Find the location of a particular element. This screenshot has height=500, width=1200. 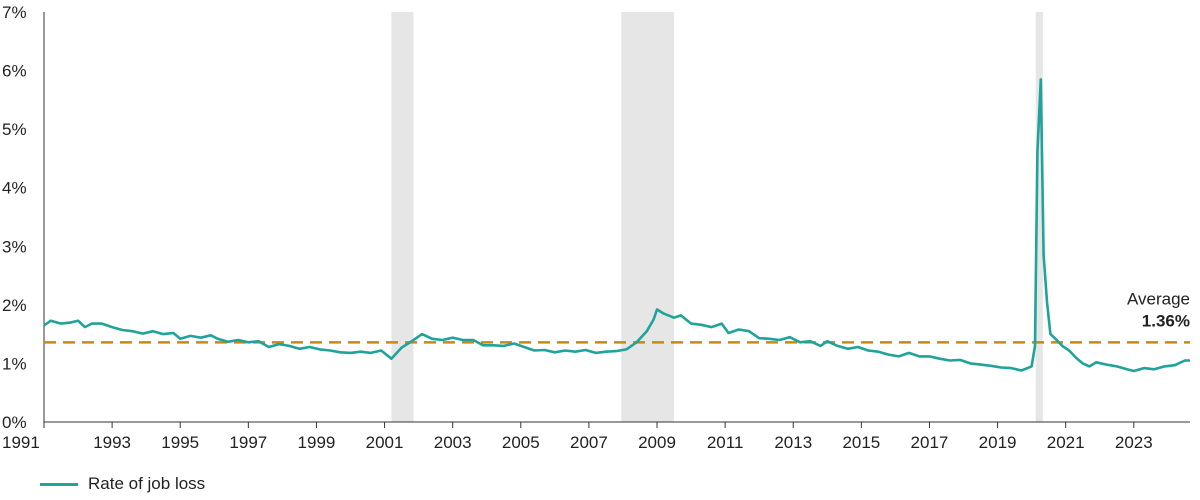

y-tick-label: 5% is located at coordinates (14, 129).